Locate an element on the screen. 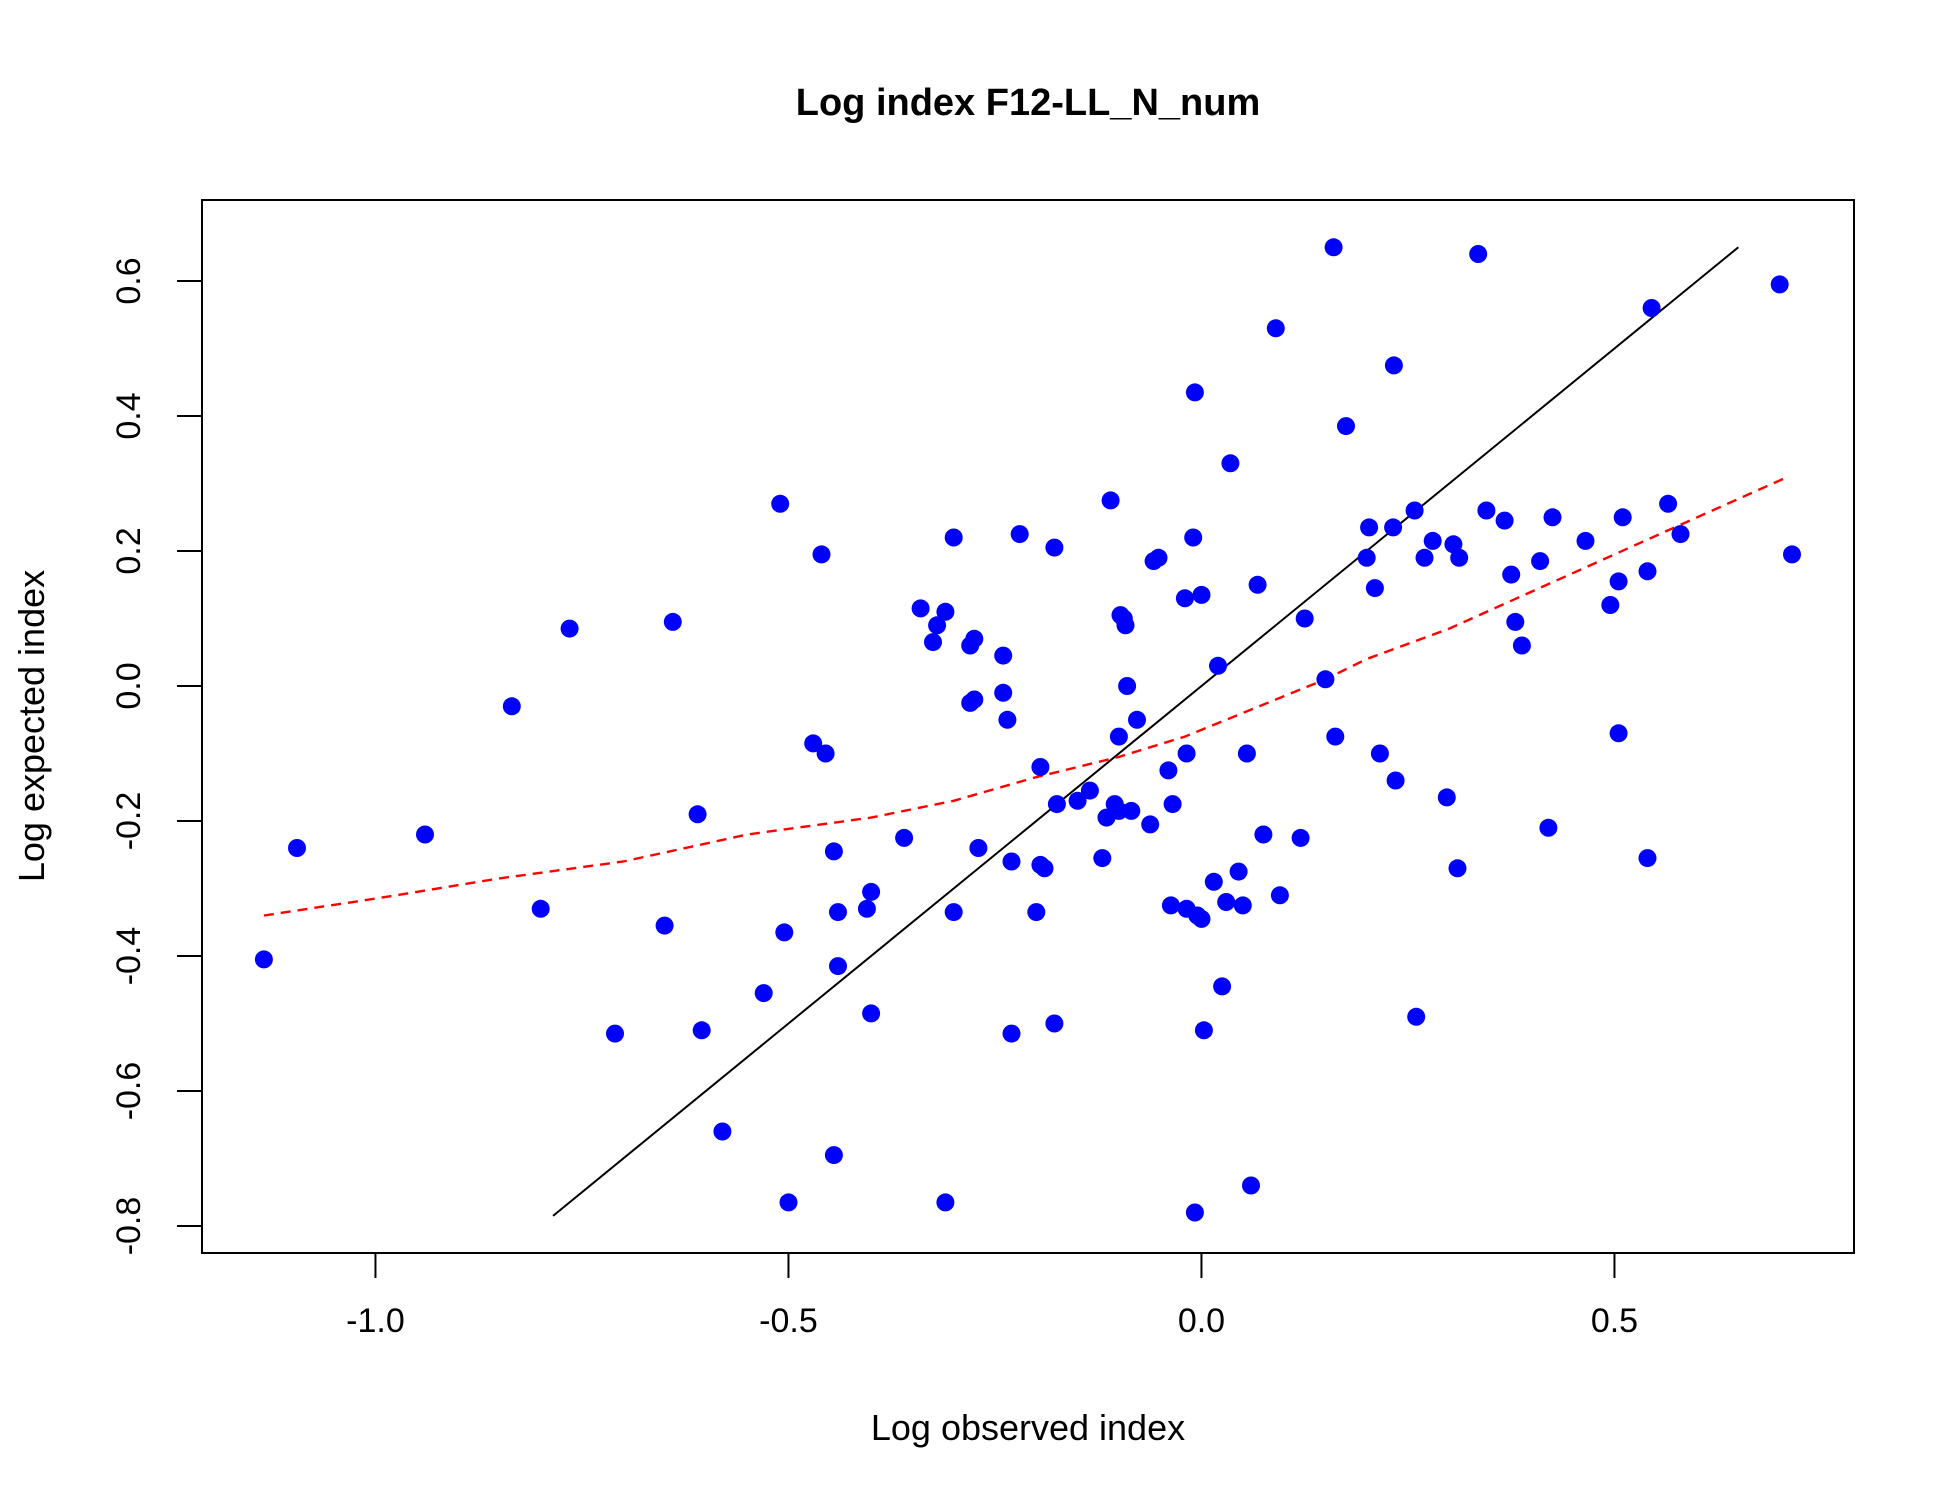 This screenshot has height=1500, width=1950. y-tick-label: -0.8 is located at coordinates (129, 1226).